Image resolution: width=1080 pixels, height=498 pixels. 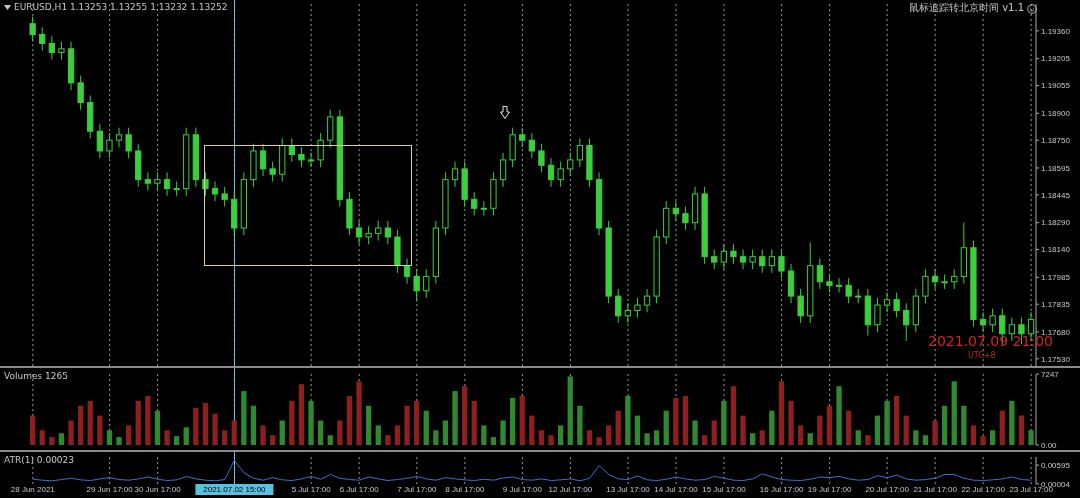 What do you see at coordinates (33, 489) in the screenshot?
I see `x-tick-label: 28 Jun 2021` at bounding box center [33, 489].